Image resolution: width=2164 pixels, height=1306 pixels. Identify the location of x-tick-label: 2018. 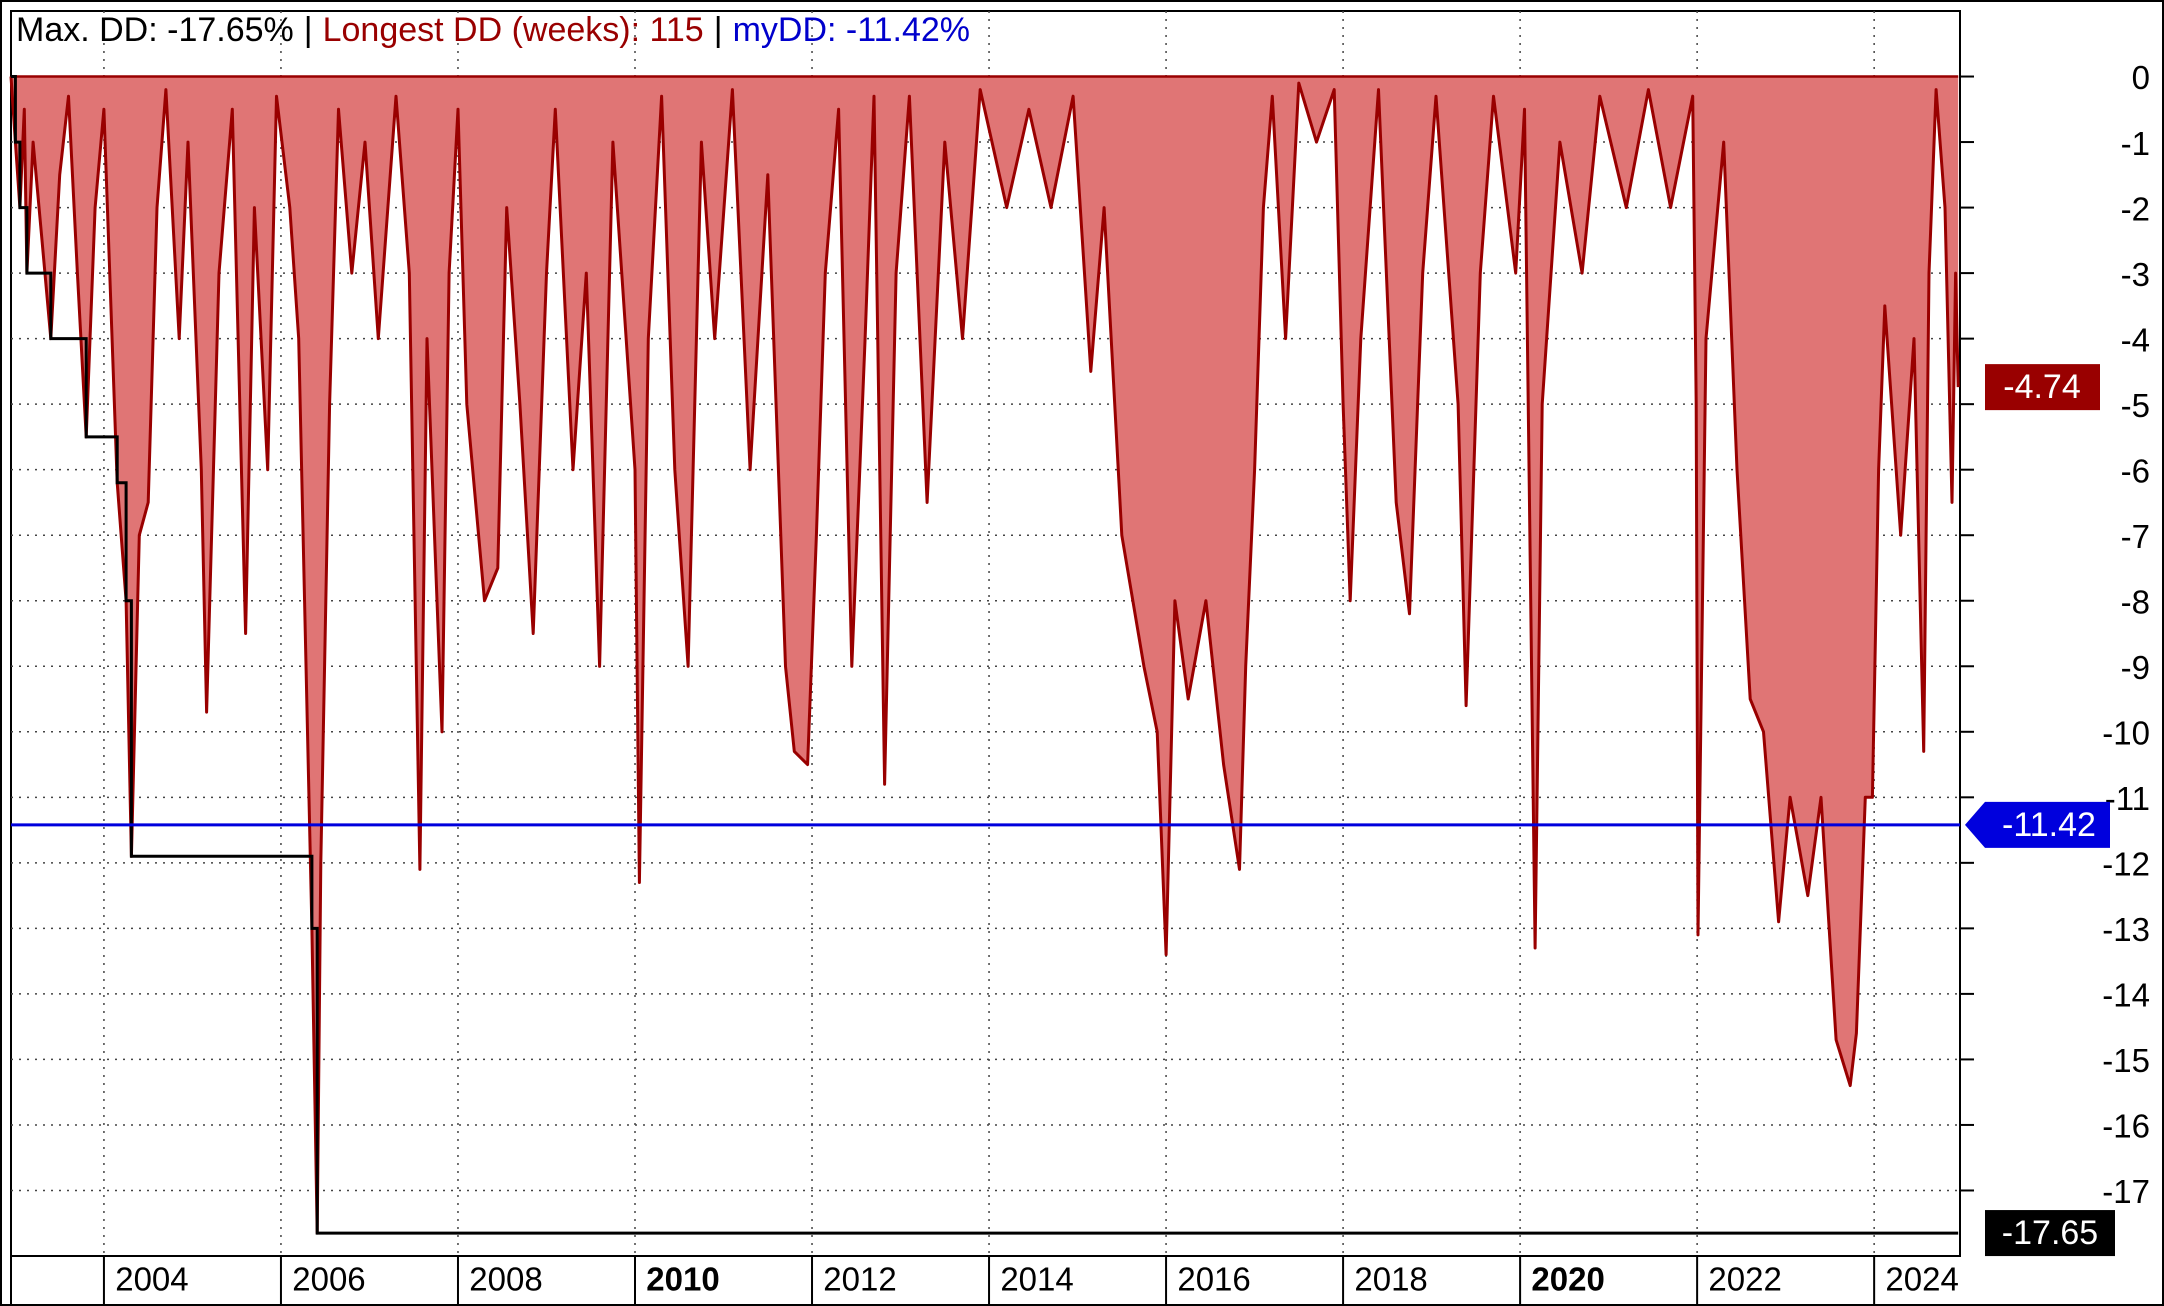
(1390, 1279).